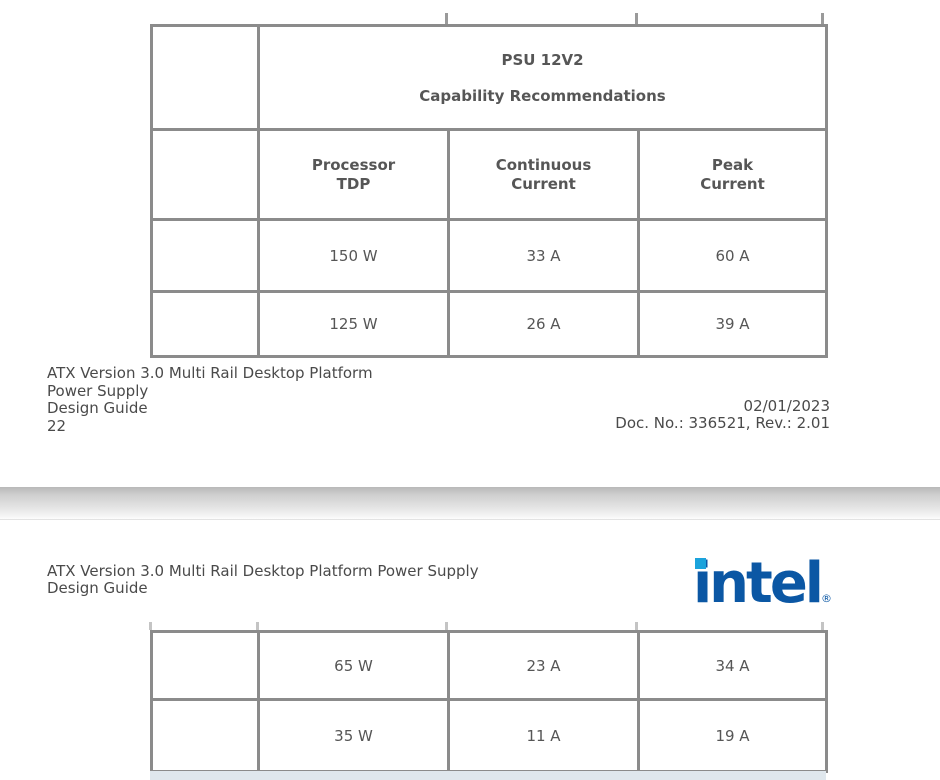 This screenshot has width=940, height=780. I want to click on cell-peak-current: 19 A, so click(732, 735).